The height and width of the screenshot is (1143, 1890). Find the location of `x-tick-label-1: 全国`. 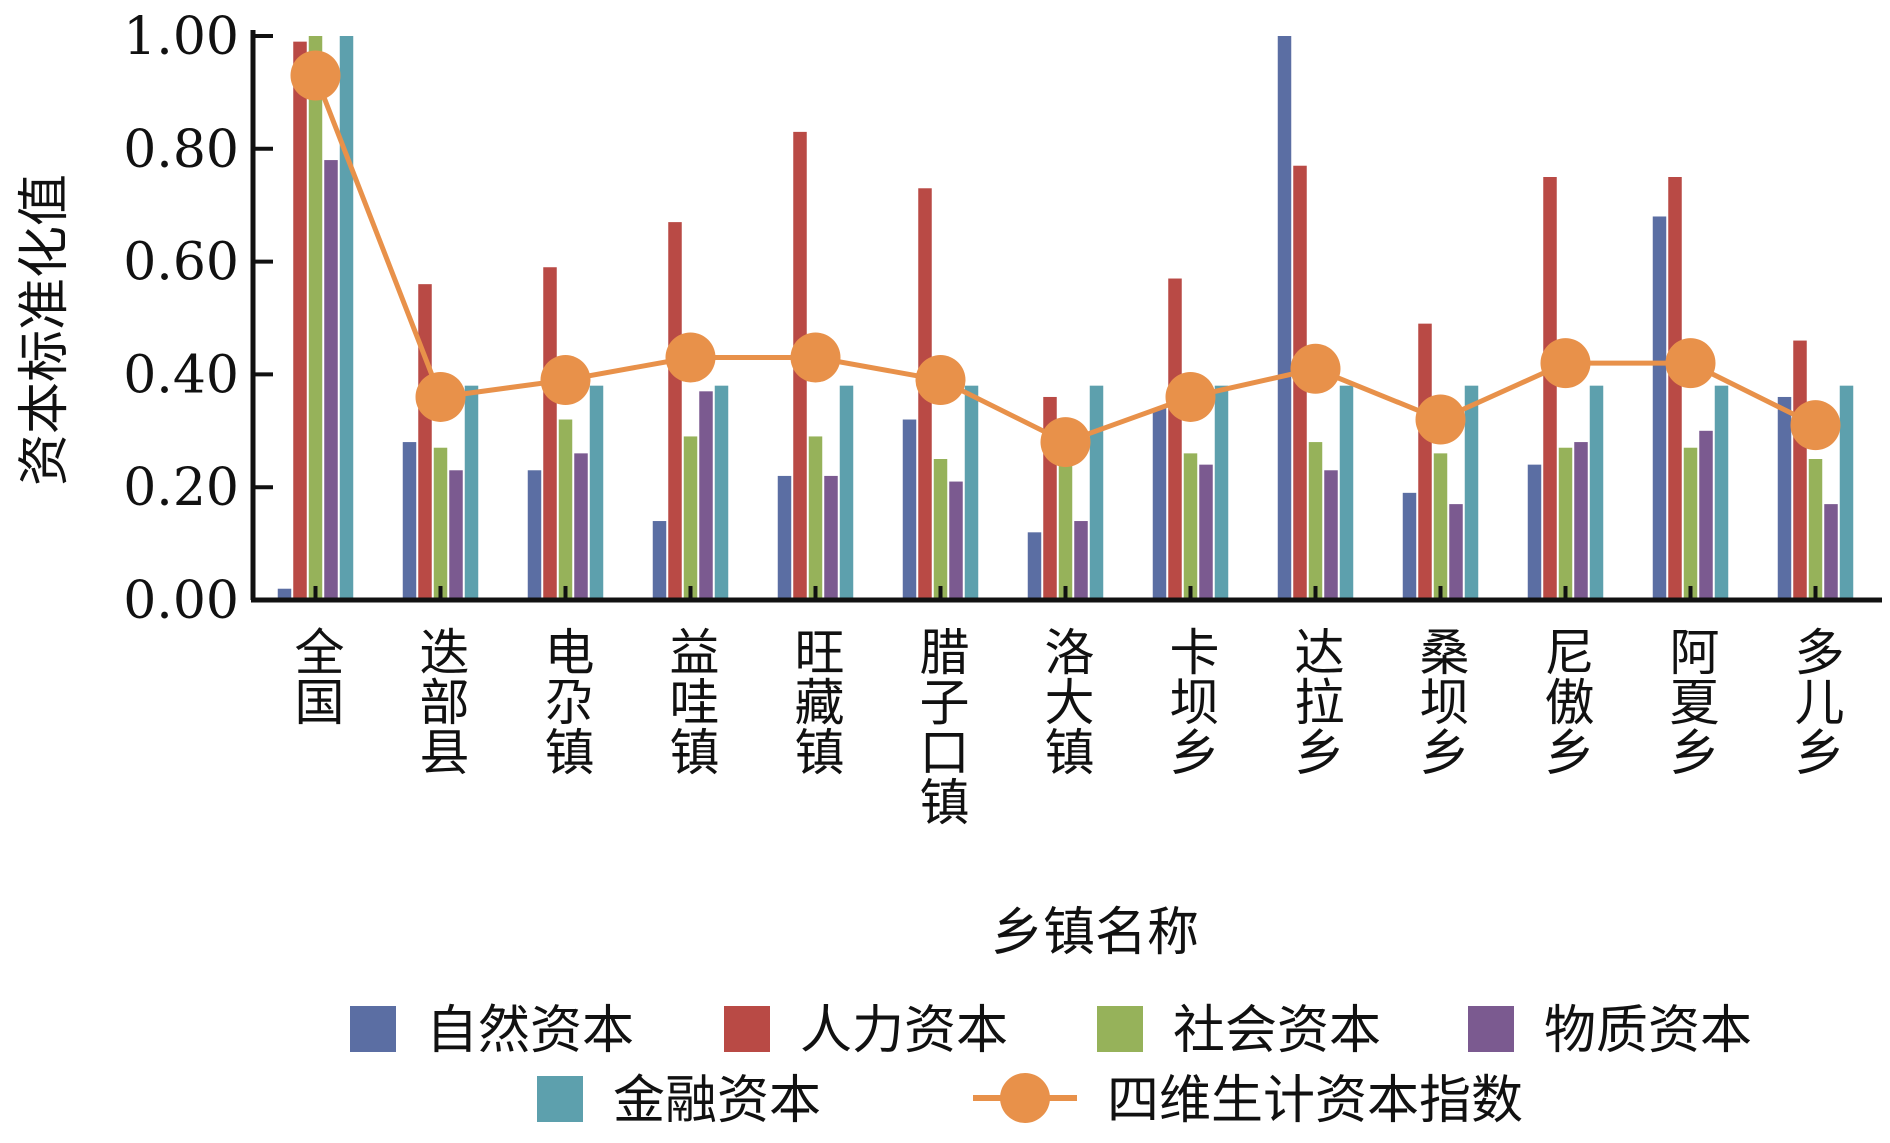

x-tick-label-1: 全国 is located at coordinates (316, 676).